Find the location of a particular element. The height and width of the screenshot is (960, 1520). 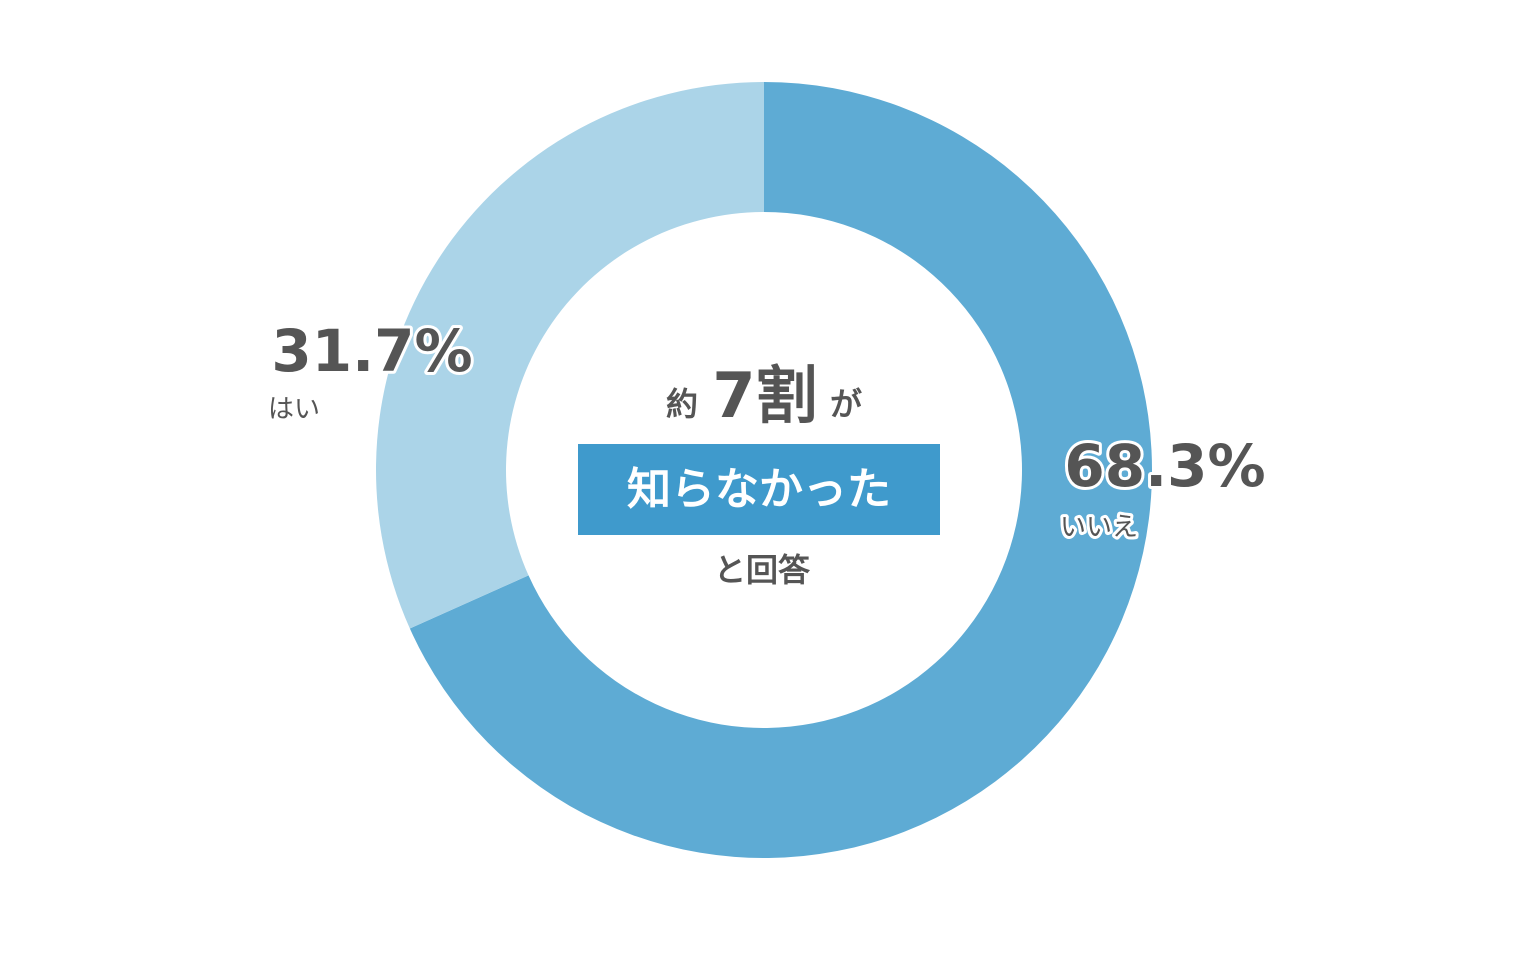

center-text: 約 is located at coordinates (682, 404).